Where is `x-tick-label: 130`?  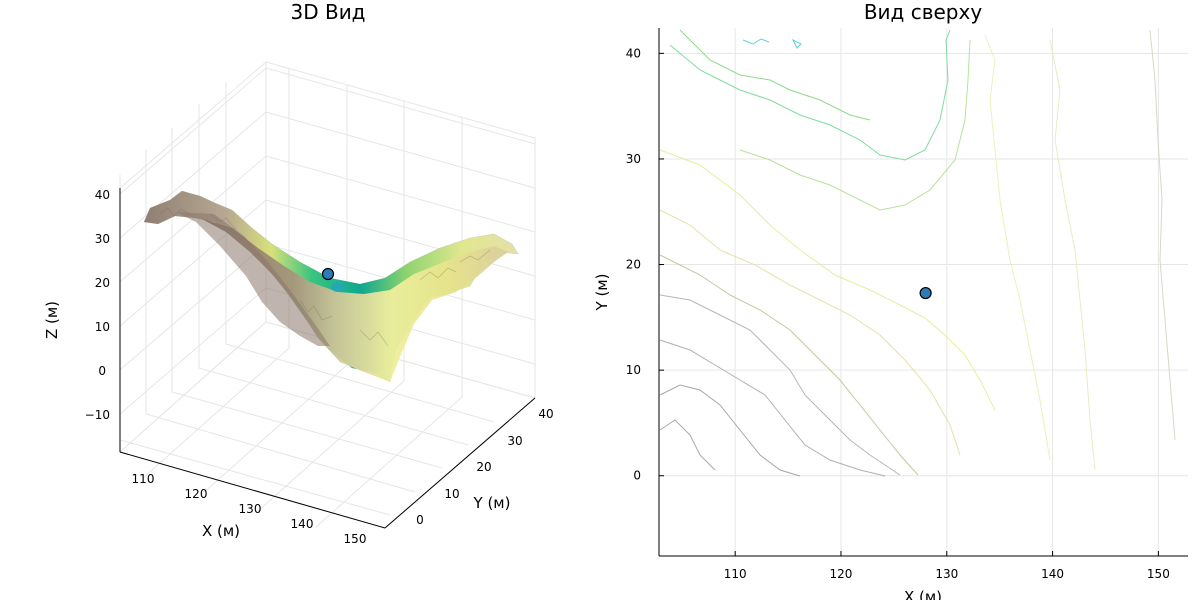
x-tick-label: 130 is located at coordinates (946, 574).